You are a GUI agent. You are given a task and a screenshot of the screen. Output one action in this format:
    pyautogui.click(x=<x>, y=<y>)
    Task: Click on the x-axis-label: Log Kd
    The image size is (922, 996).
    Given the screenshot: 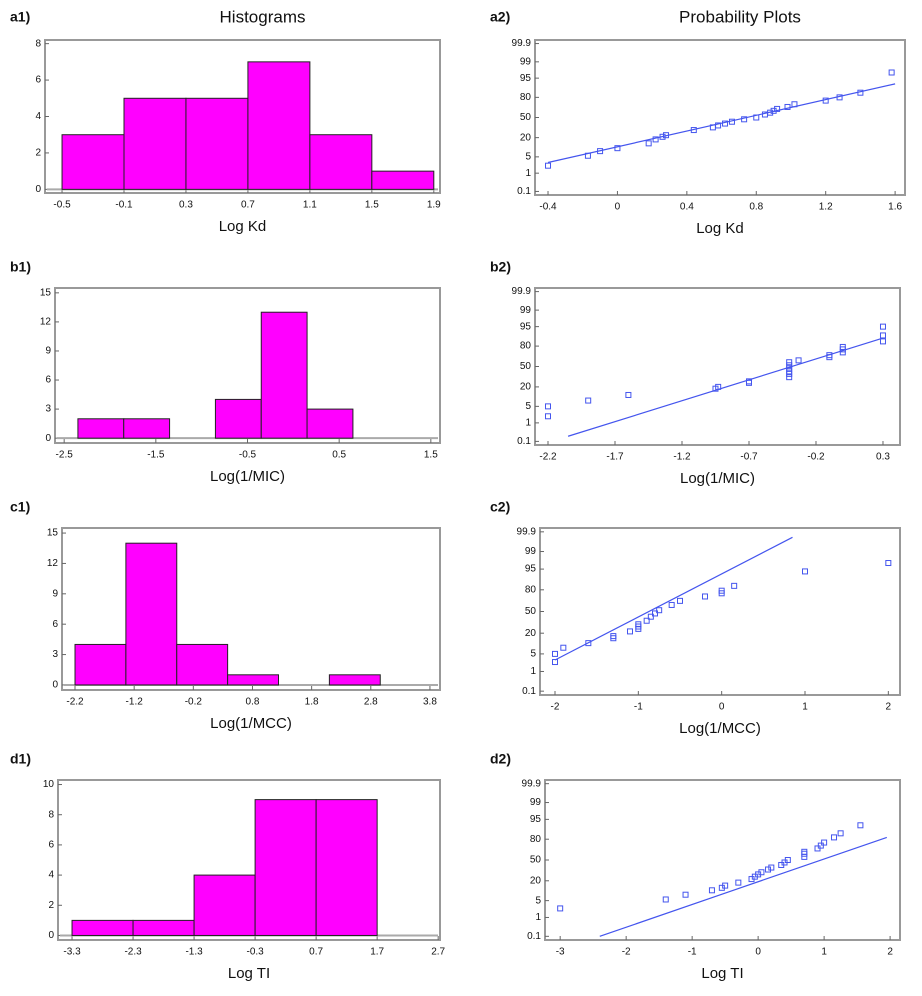 What is the action you would take?
    pyautogui.click(x=243, y=226)
    